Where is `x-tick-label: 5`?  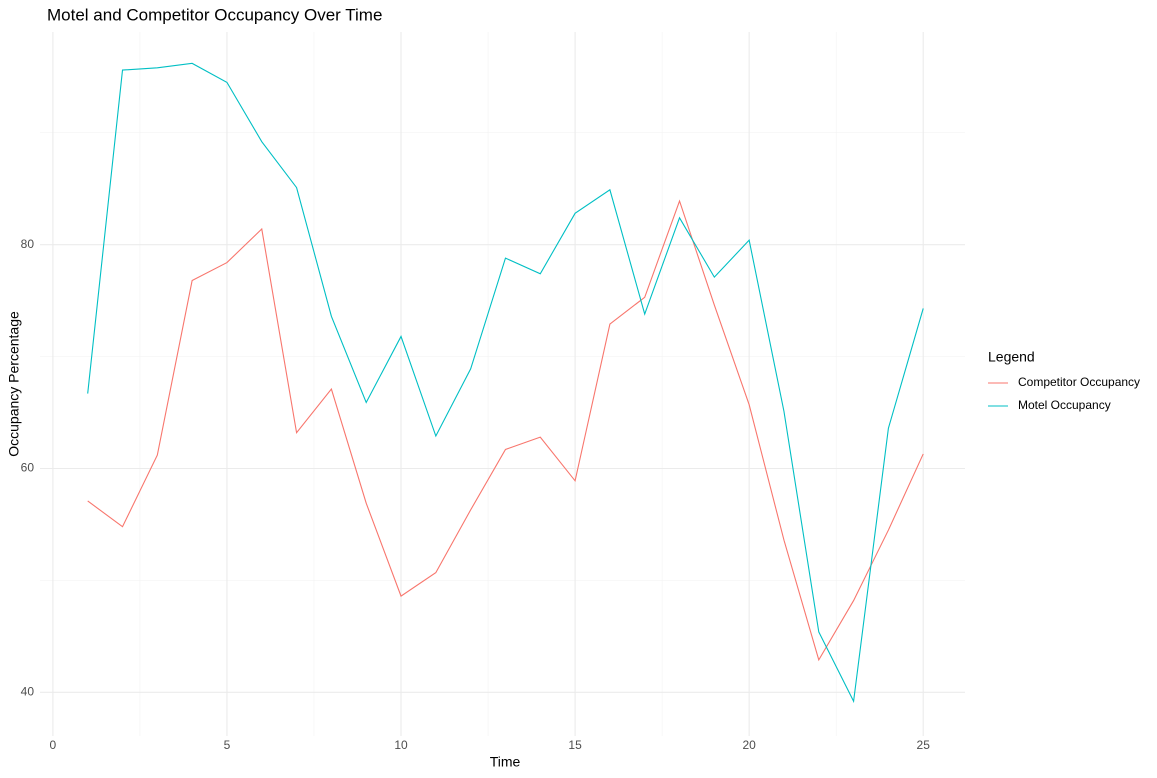
x-tick-label: 5 is located at coordinates (227, 745).